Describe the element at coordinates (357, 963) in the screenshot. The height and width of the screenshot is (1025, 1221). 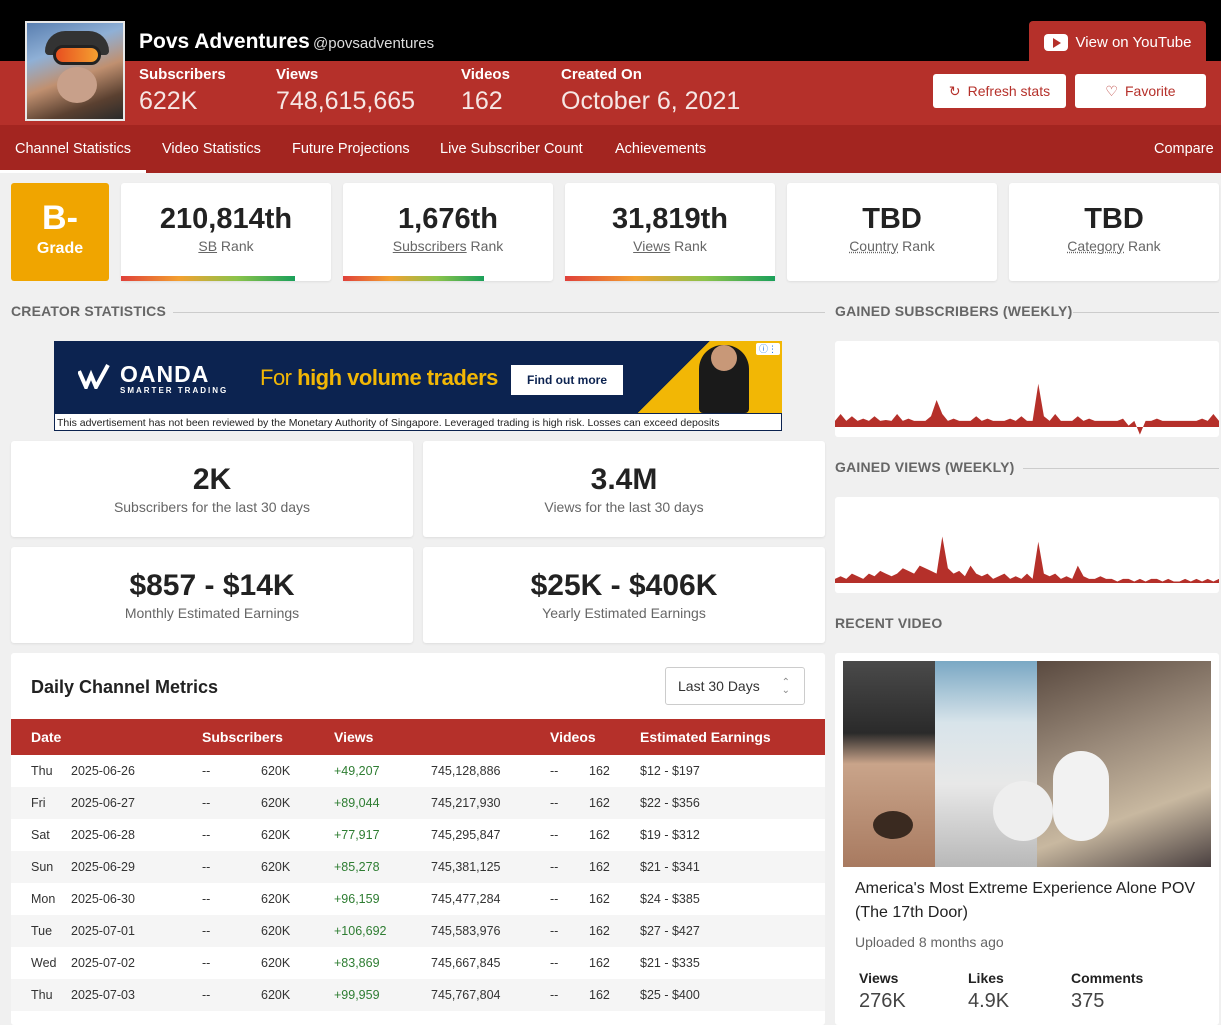
I see `cell-view-change: +83,869` at that location.